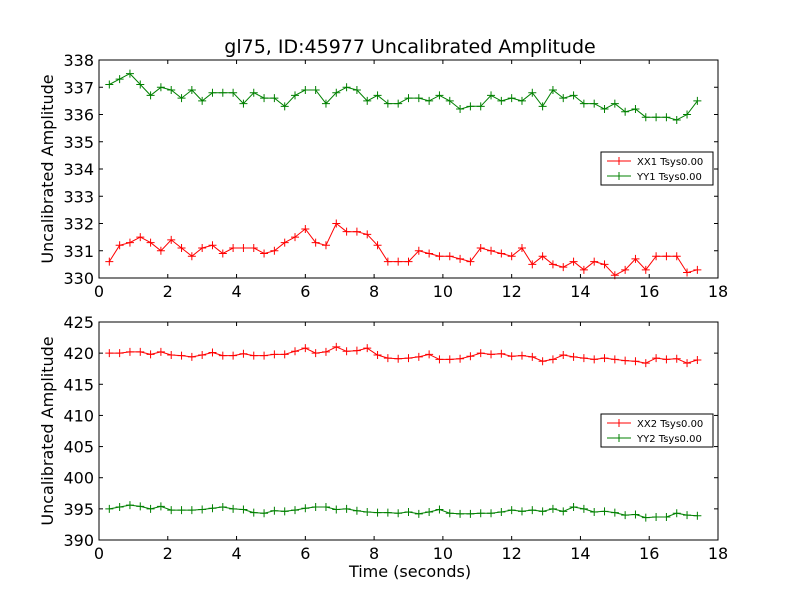 The image size is (800, 600). I want to click on chart-title: gl75, ID:45977 Uncalibrated Amplitude, so click(409, 47).